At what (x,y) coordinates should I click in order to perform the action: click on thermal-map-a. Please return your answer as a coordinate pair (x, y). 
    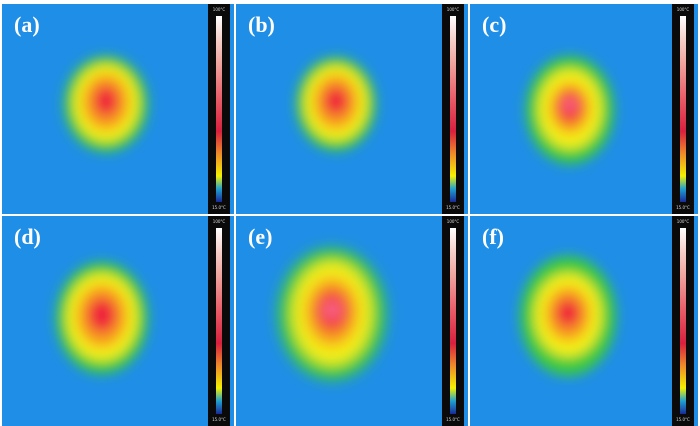
    Looking at the image, I should click on (106, 104).